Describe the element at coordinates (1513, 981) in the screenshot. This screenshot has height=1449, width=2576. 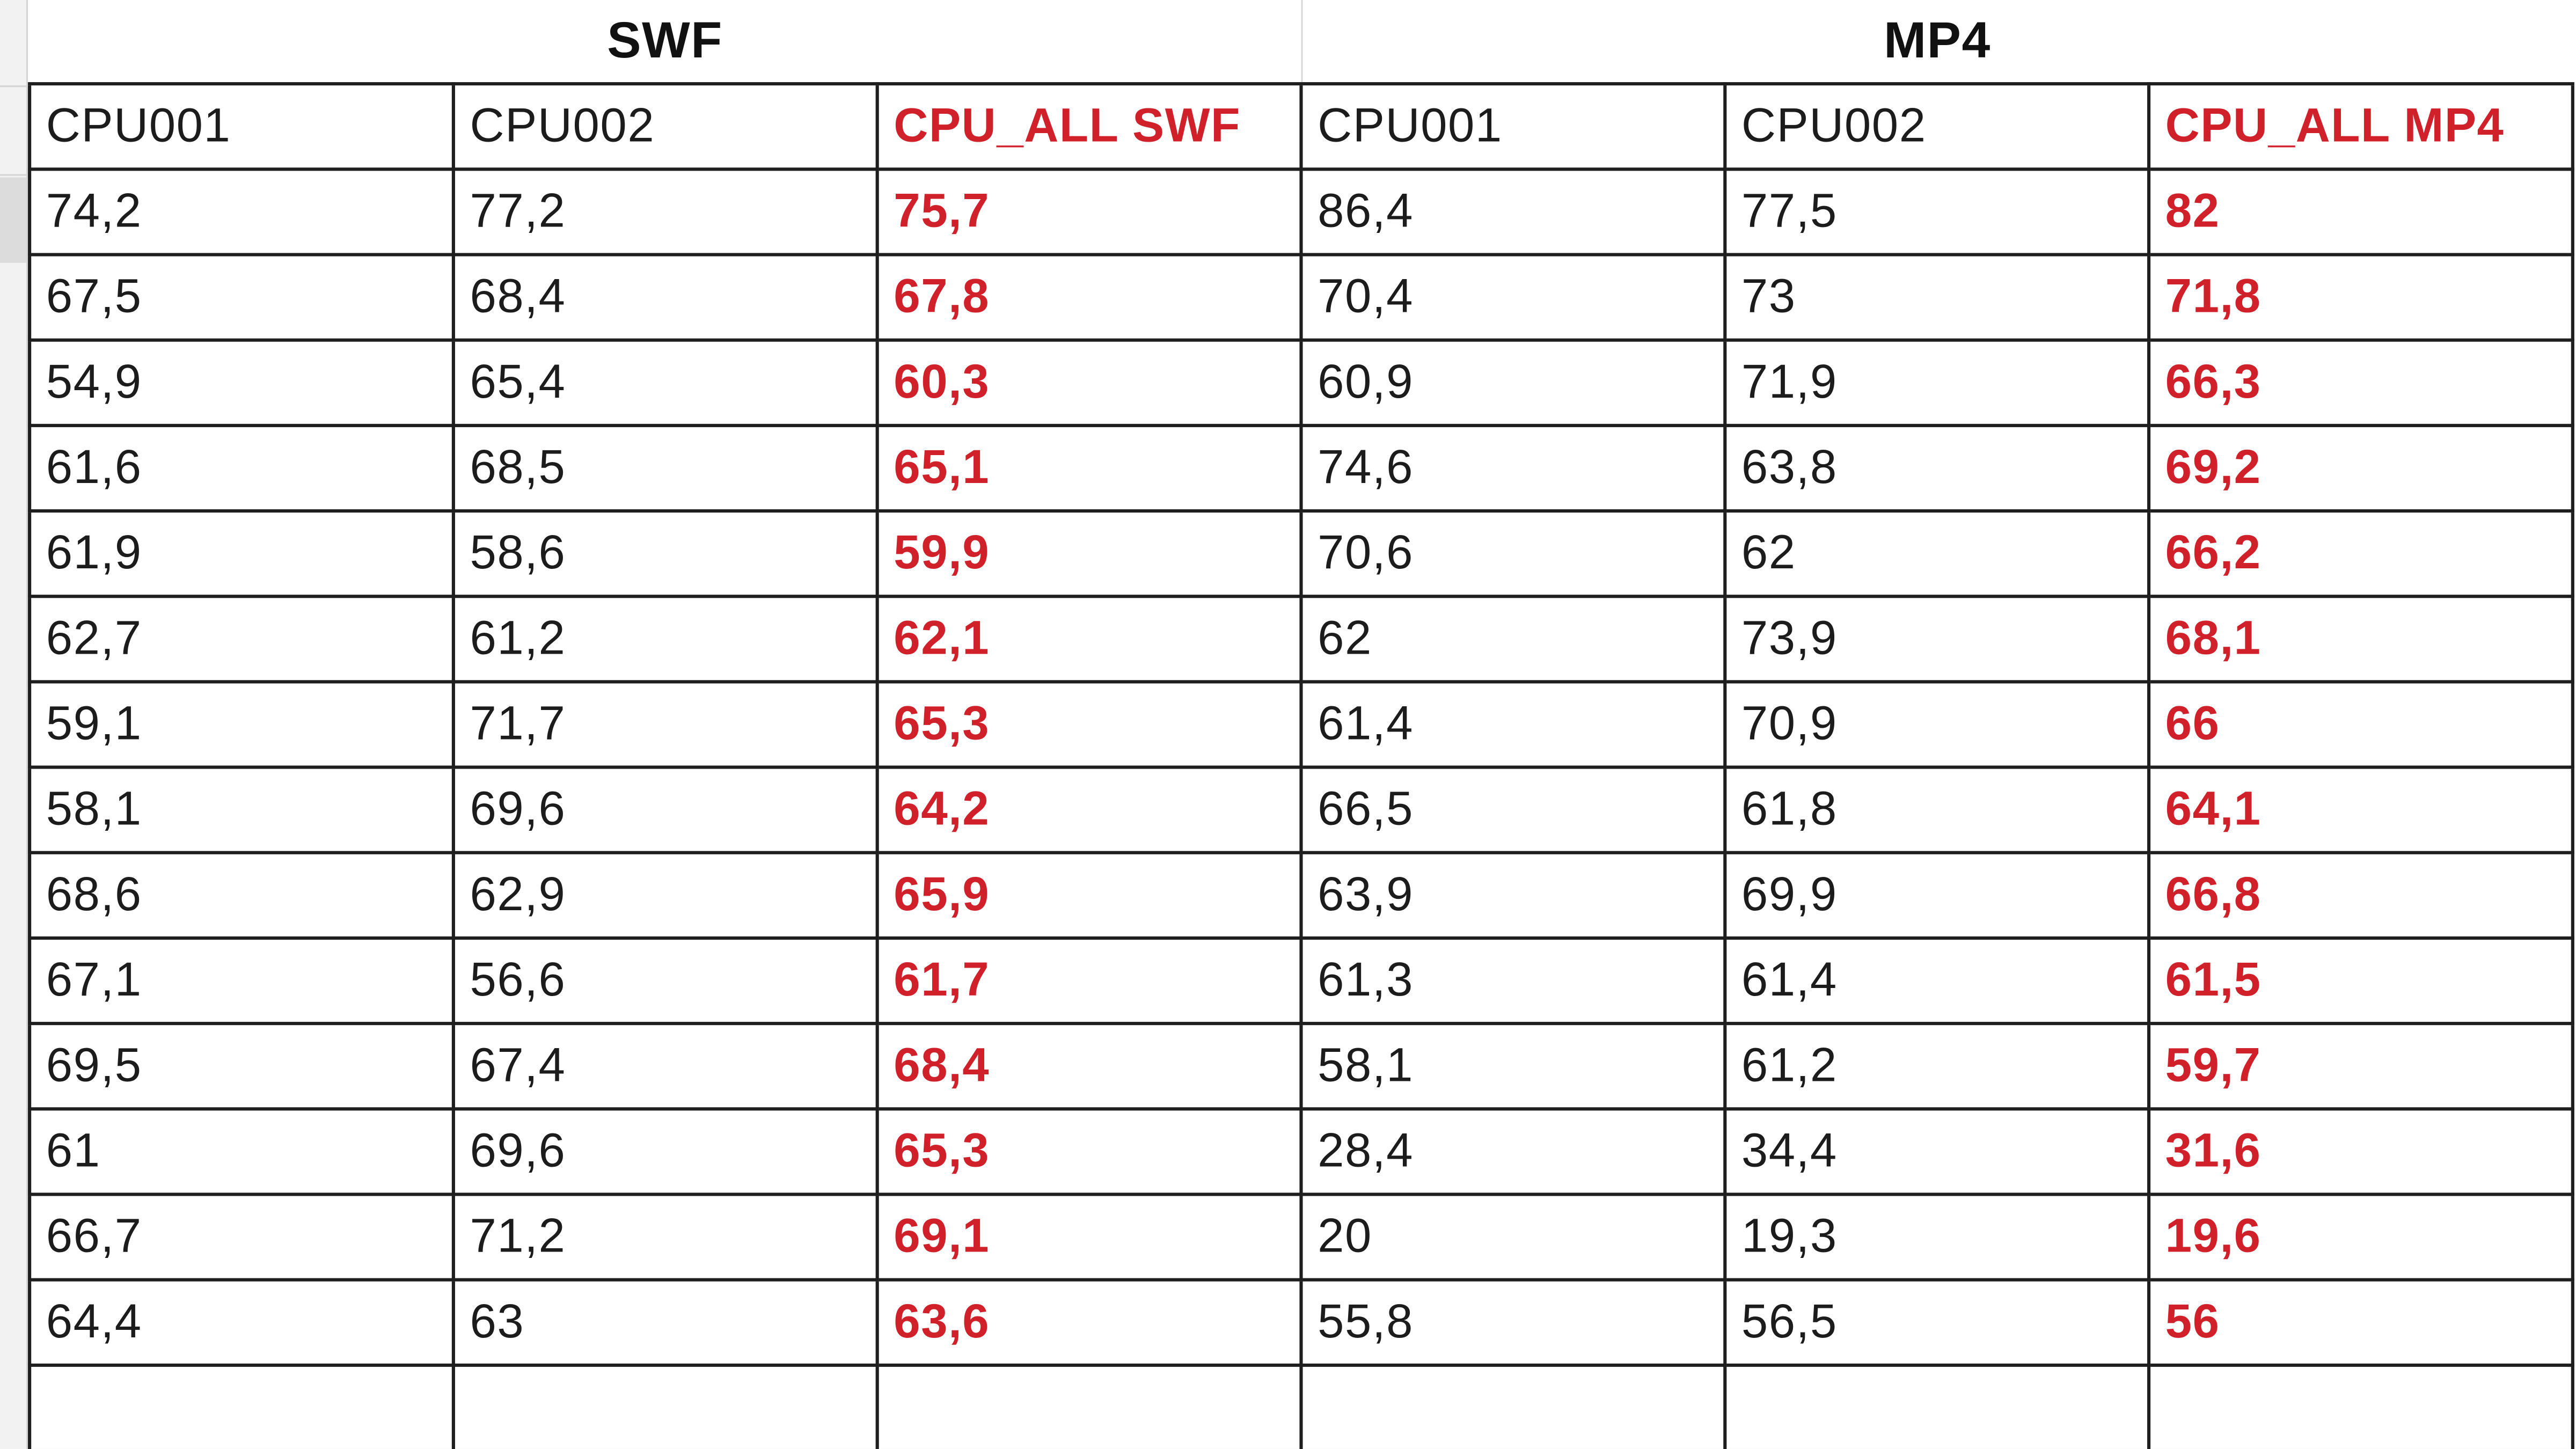
I see `cell-mp4-cpu001: 61,3` at that location.